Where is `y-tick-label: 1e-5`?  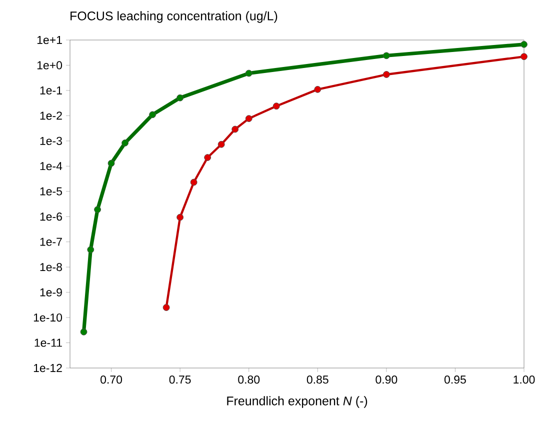 y-tick-label: 1e-5 is located at coordinates (51, 191).